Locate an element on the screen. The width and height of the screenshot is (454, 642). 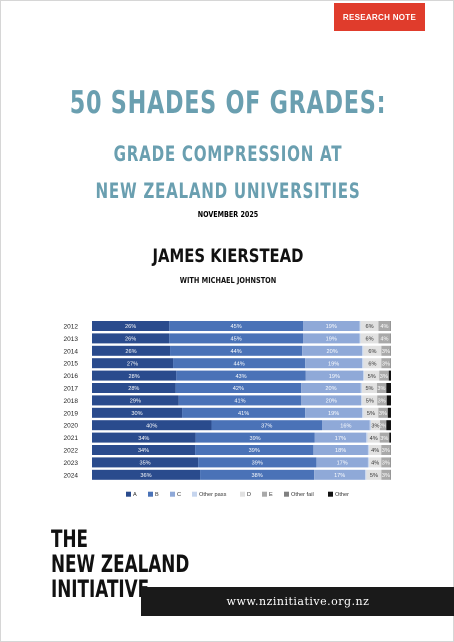
data-label-2018-d: 5% is located at coordinates (370, 402).